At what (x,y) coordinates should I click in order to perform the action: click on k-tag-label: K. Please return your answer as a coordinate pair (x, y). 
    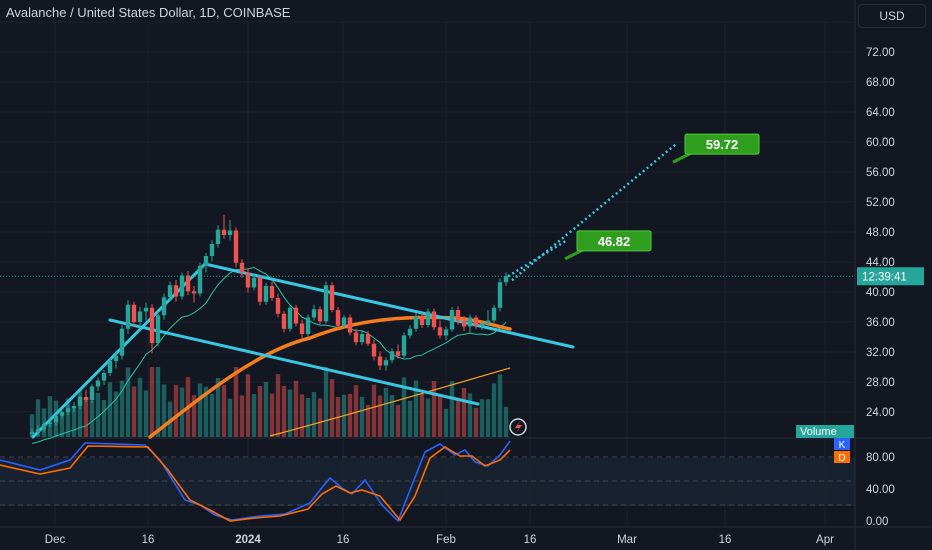
    Looking at the image, I should click on (842, 445).